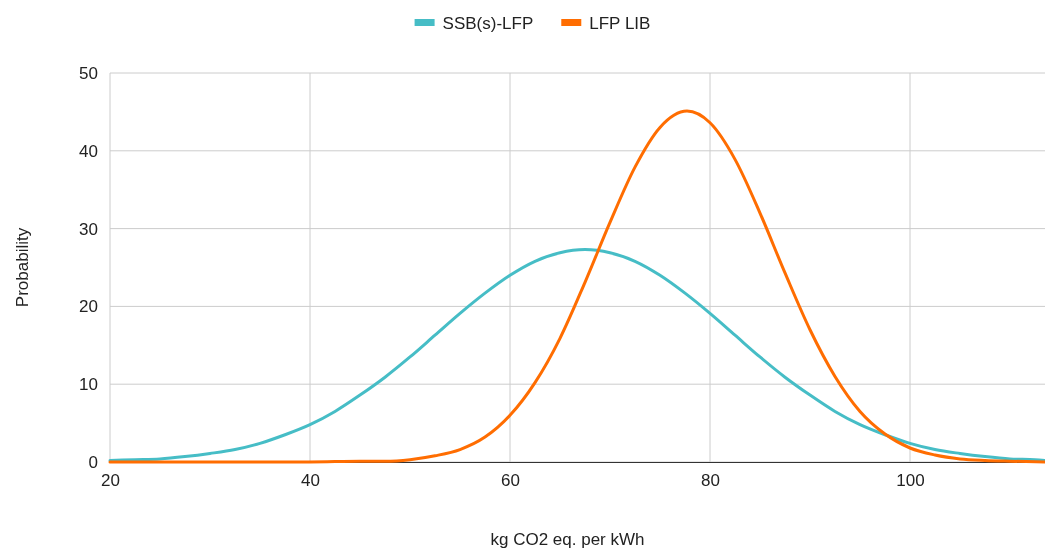  Describe the element at coordinates (710, 481) in the screenshot. I see `x-tick-label: 80` at that location.